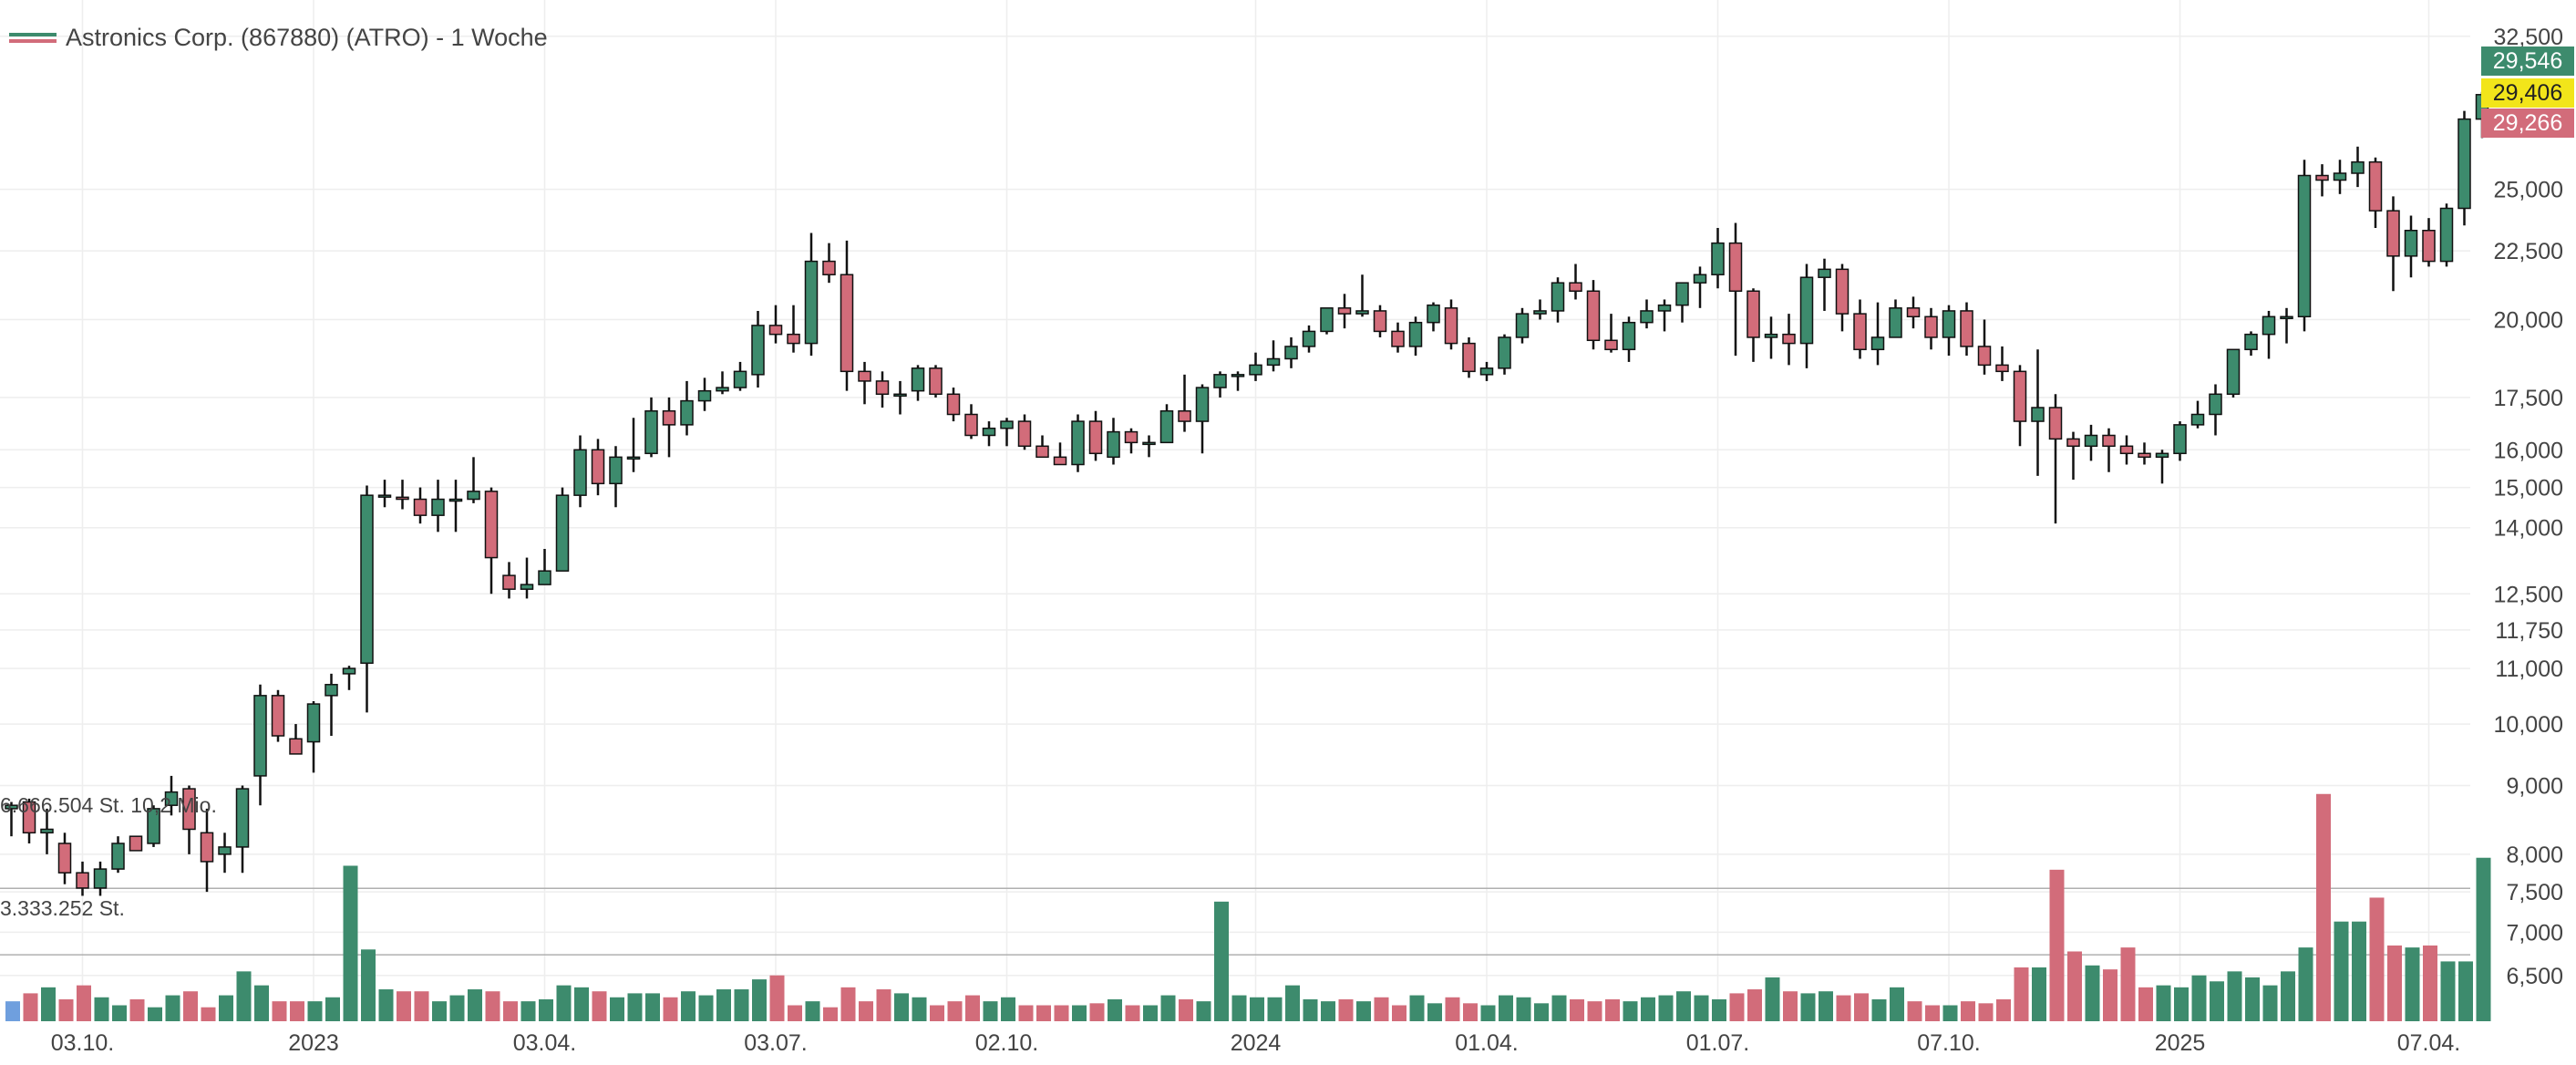 The image size is (2576, 1065). Describe the element at coordinates (62, 908) in the screenshot. I see `volume-level-lower: 3.333.252 St.` at that location.